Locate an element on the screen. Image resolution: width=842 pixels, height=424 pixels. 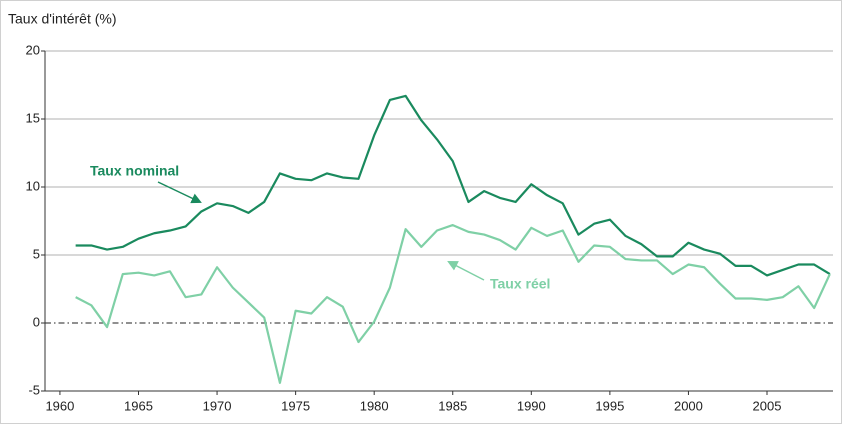
y-tick-label: 15 is located at coordinates (33, 117).